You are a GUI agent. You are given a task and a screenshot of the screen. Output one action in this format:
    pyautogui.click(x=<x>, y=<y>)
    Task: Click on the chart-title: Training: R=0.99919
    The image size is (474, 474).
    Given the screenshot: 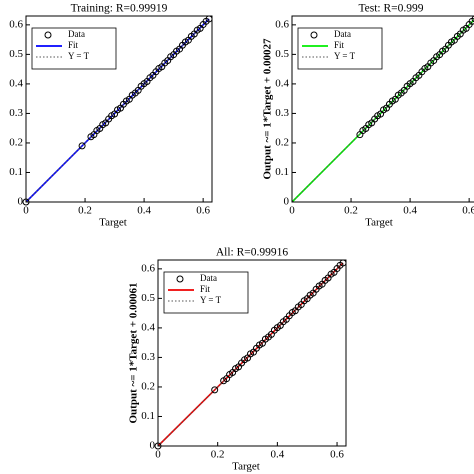 What is the action you would take?
    pyautogui.click(x=119, y=9)
    